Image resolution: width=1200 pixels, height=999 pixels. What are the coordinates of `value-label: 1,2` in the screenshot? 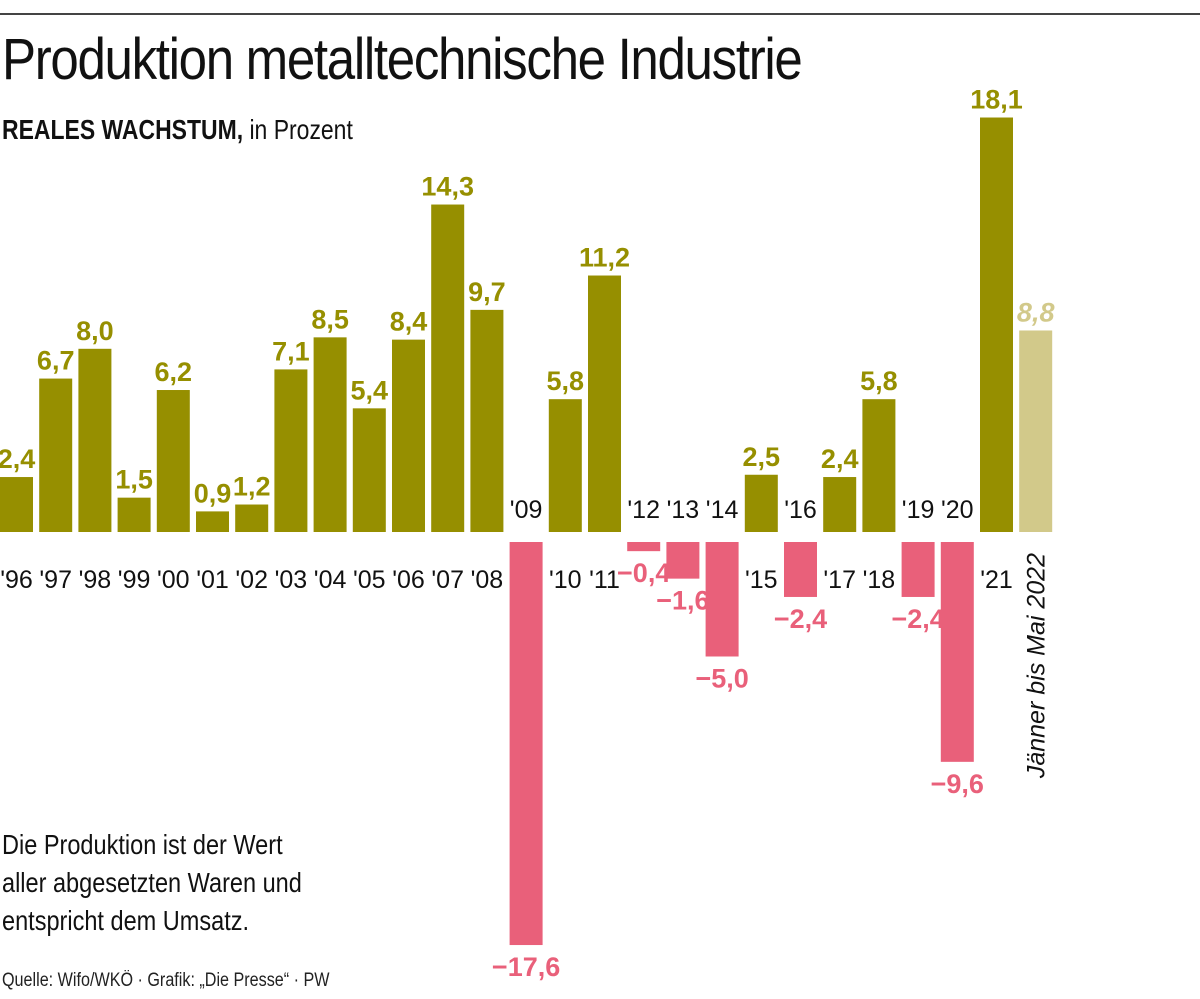 It's located at (252, 487).